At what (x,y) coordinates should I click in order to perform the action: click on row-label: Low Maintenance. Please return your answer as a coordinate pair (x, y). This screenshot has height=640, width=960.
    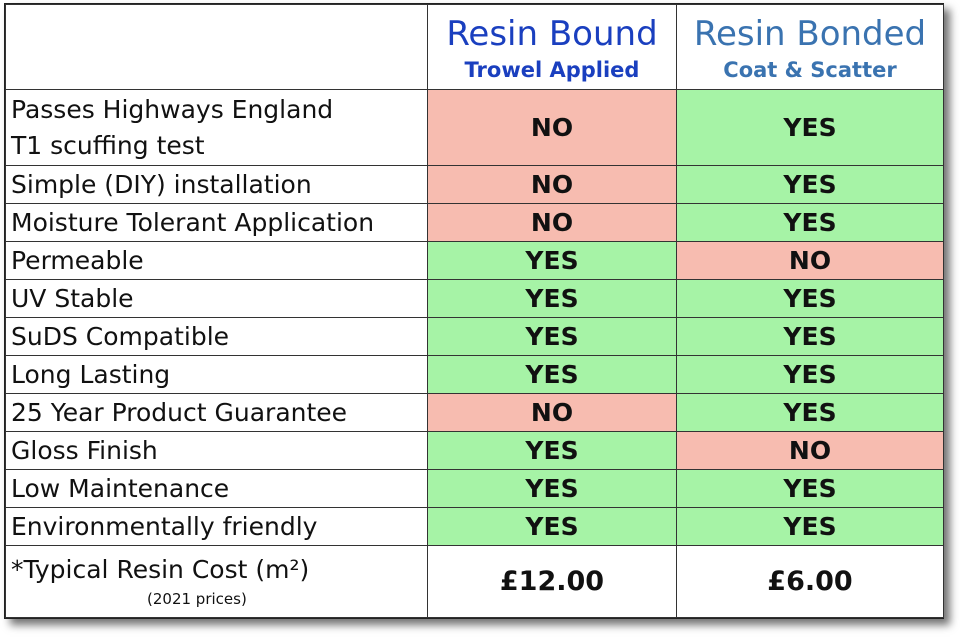
    Looking at the image, I should click on (216, 488).